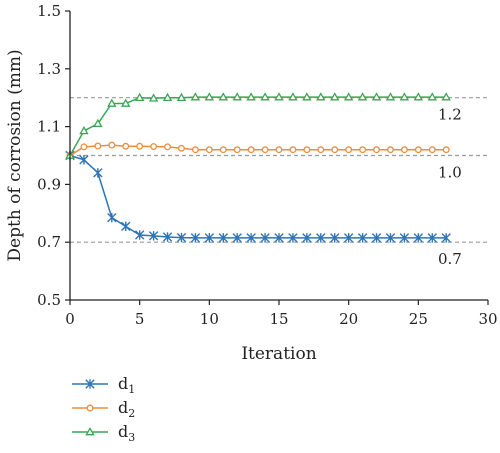  I want to click on legend-item-d1: d1, so click(103, 385).